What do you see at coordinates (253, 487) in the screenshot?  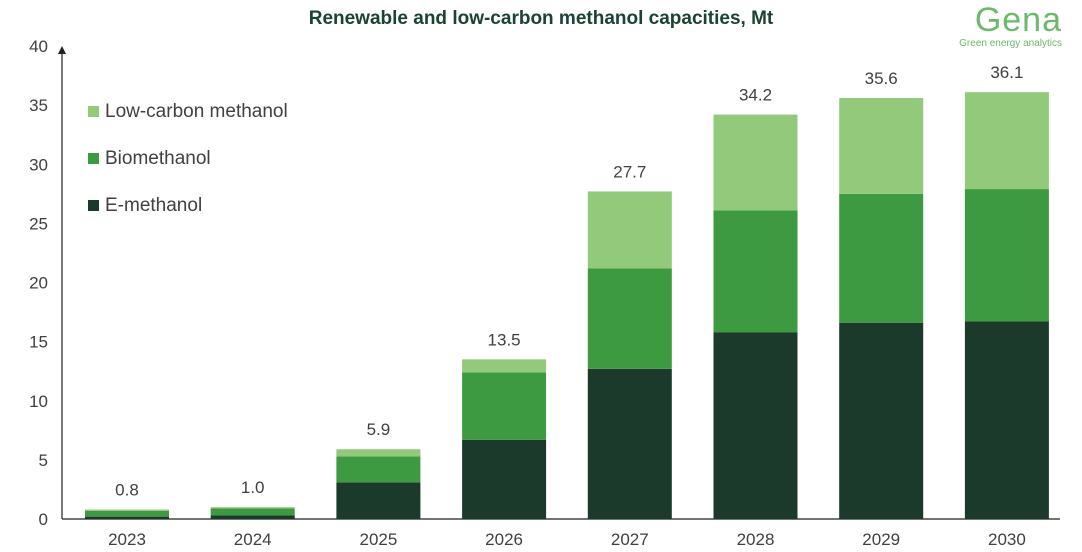 I see `total-data-label: 1.0` at bounding box center [253, 487].